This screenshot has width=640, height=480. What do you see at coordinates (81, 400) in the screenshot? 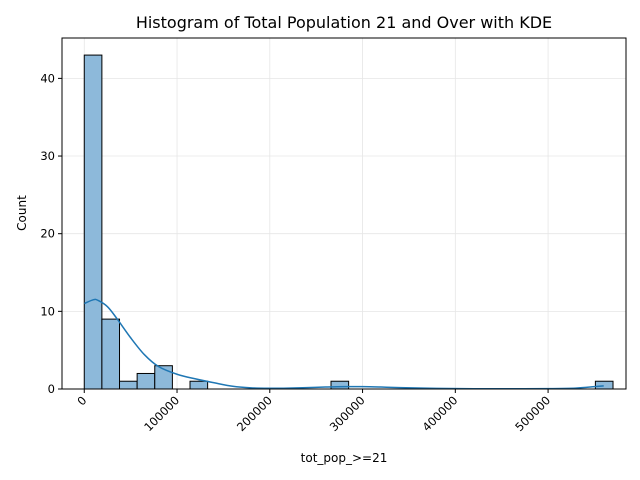
I see `x-tick-label: 0` at bounding box center [81, 400].